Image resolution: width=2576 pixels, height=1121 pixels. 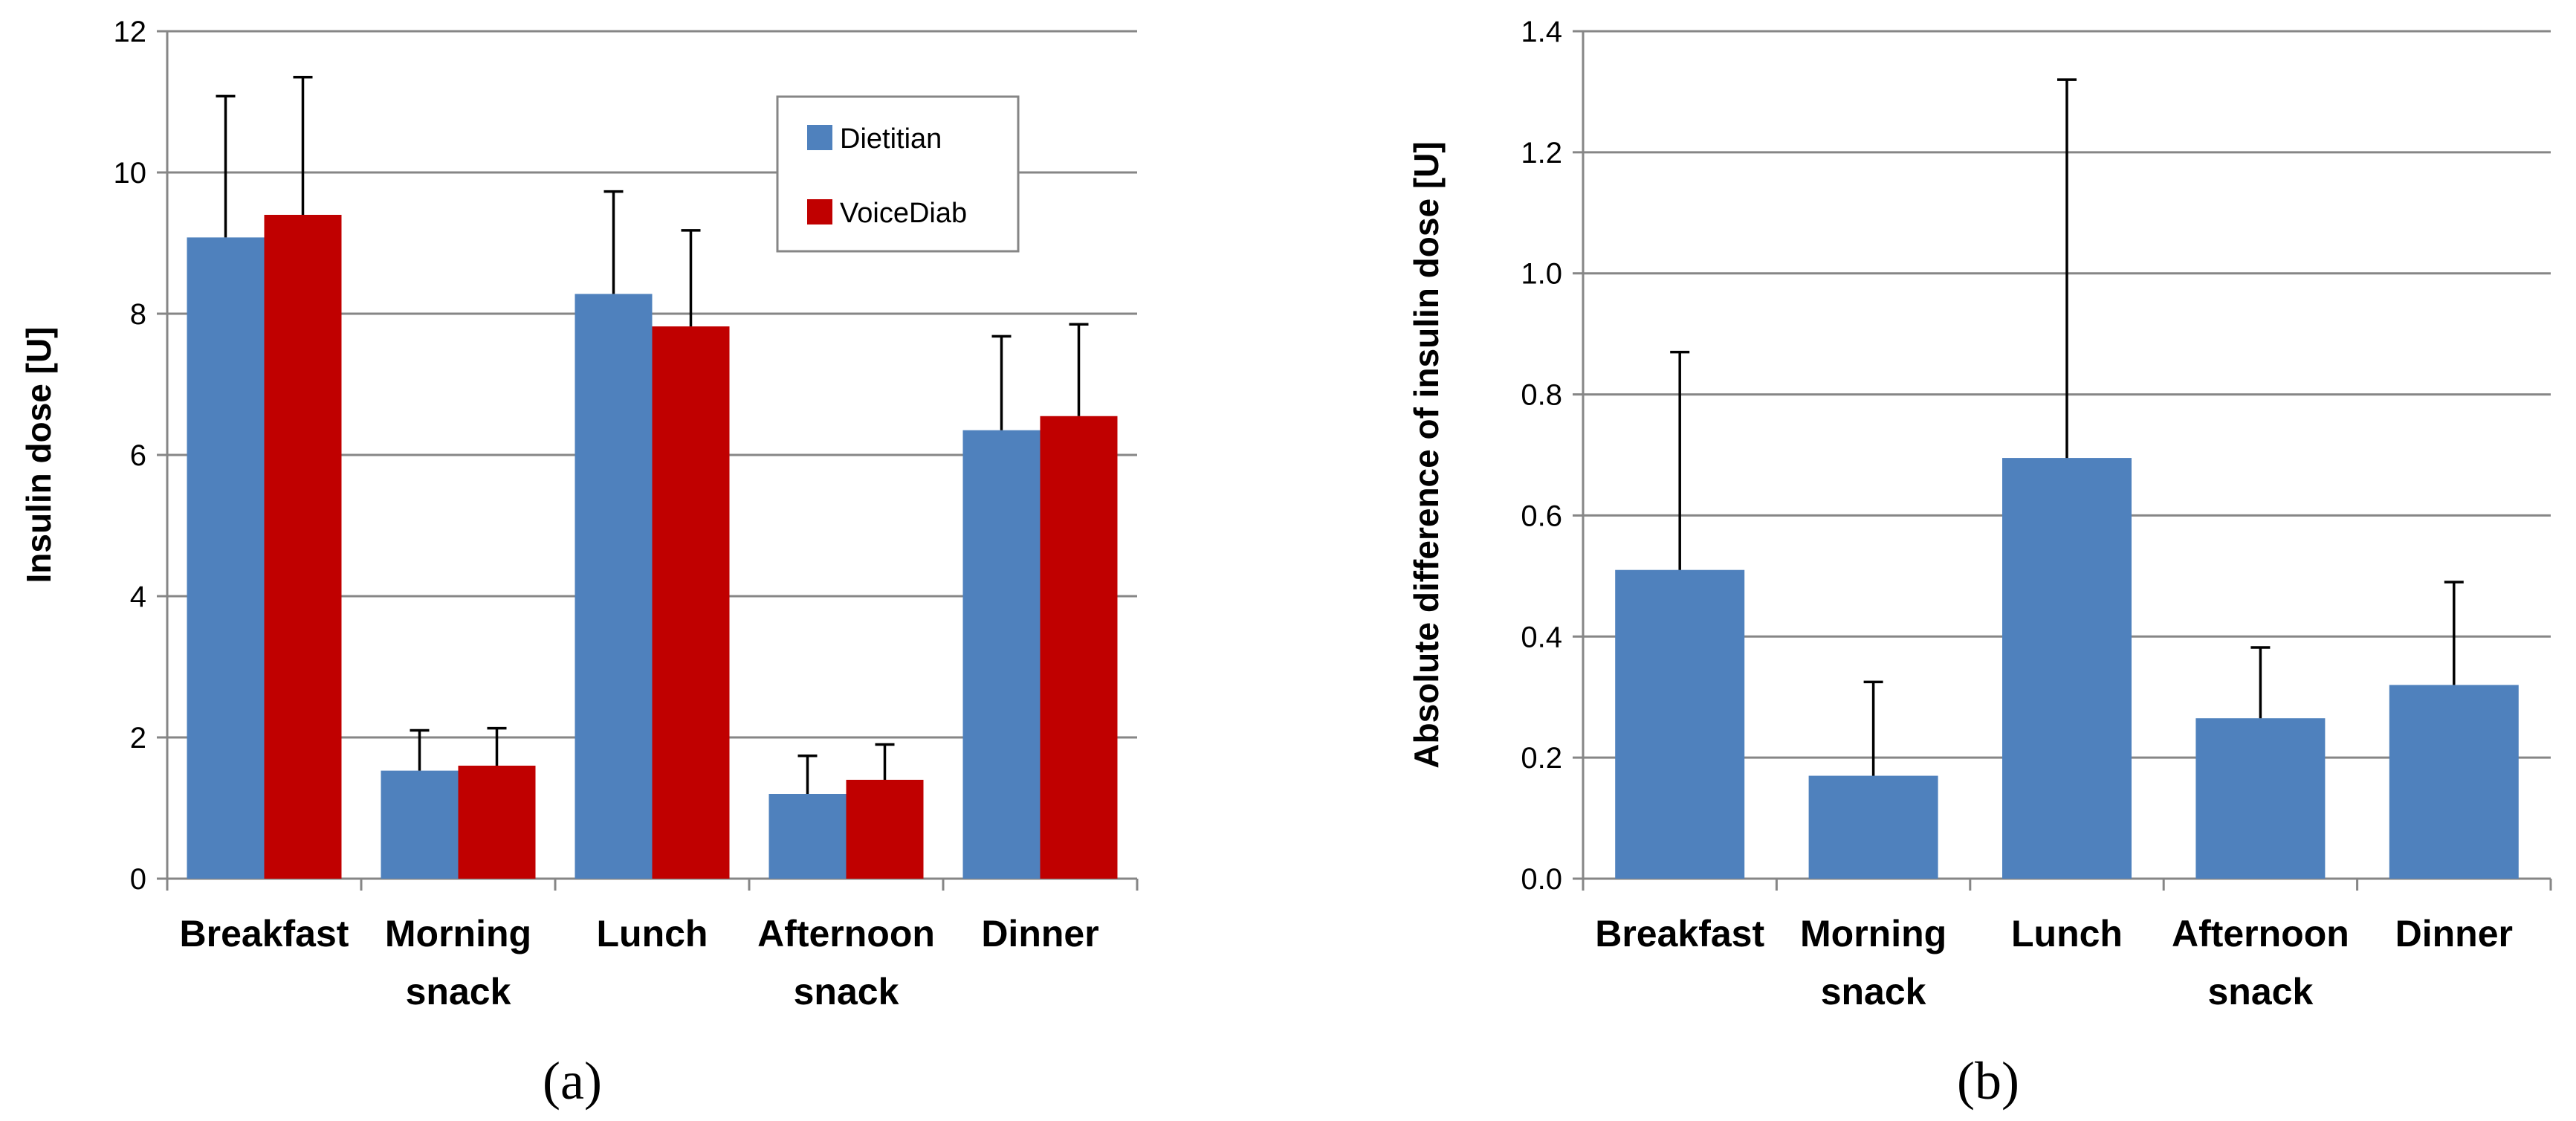 I want to click on y-tick-label: 0, so click(x=138, y=879).